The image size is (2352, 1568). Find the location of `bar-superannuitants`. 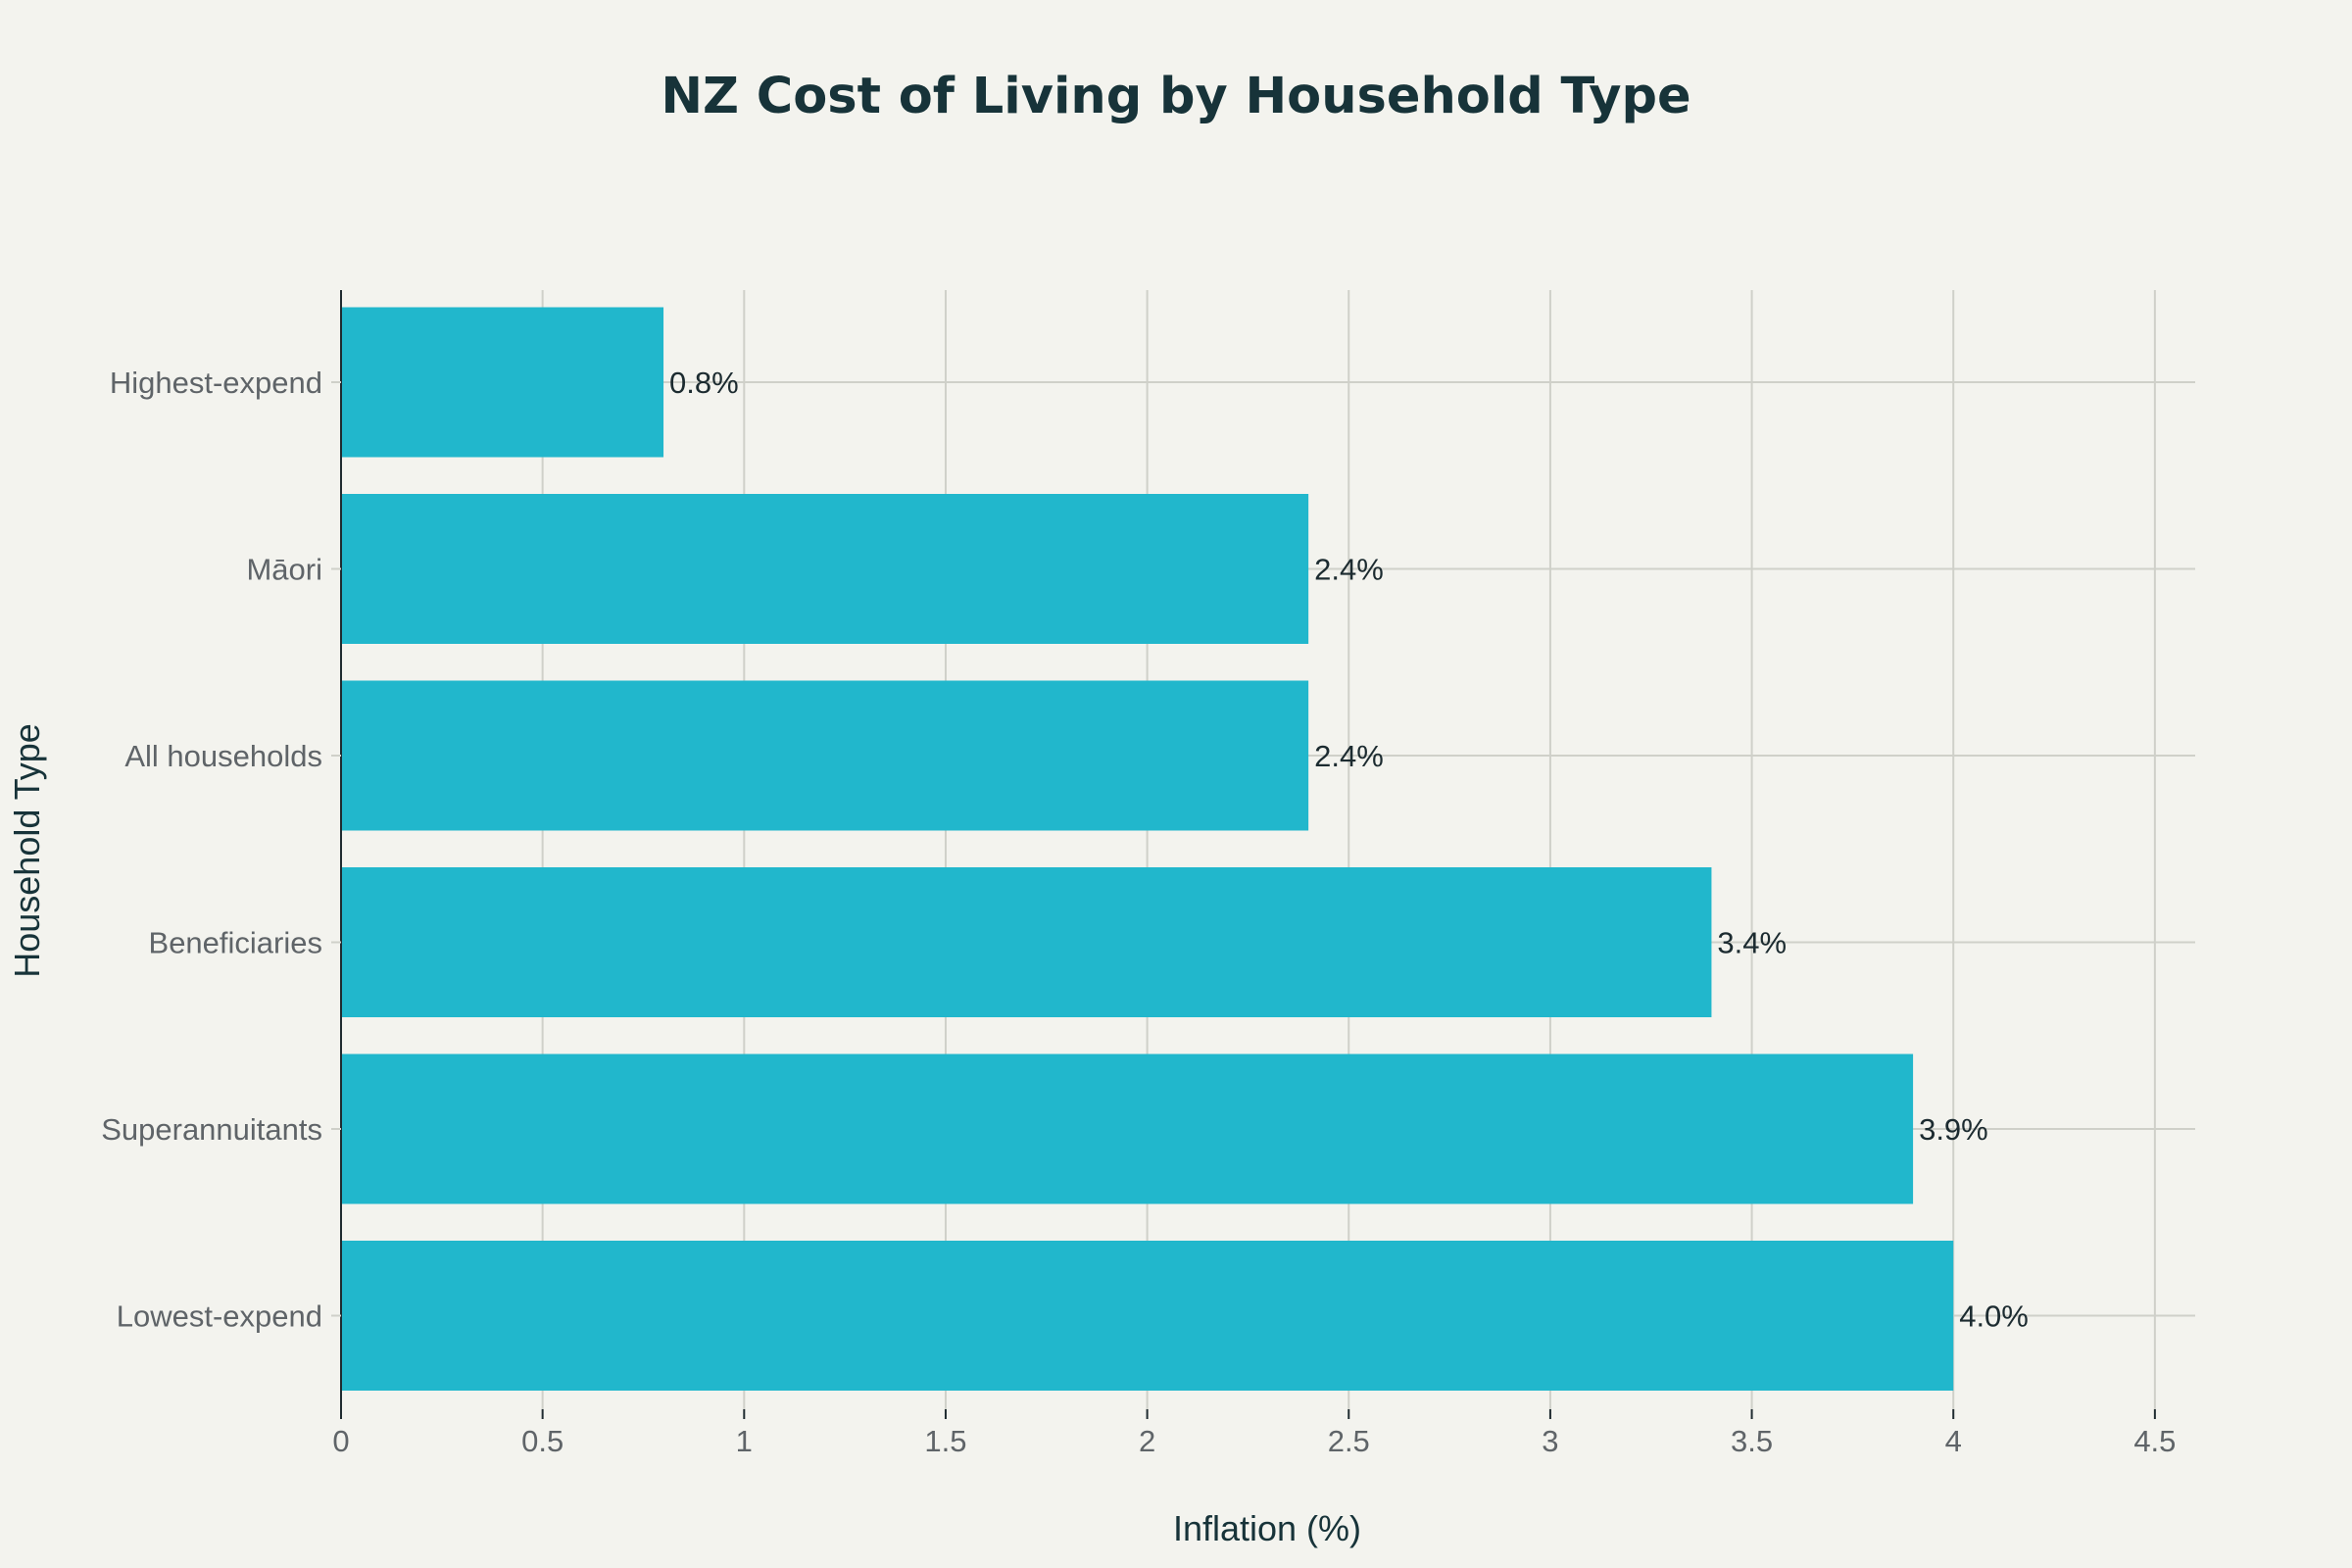

bar-superannuitants is located at coordinates (1127, 1129).